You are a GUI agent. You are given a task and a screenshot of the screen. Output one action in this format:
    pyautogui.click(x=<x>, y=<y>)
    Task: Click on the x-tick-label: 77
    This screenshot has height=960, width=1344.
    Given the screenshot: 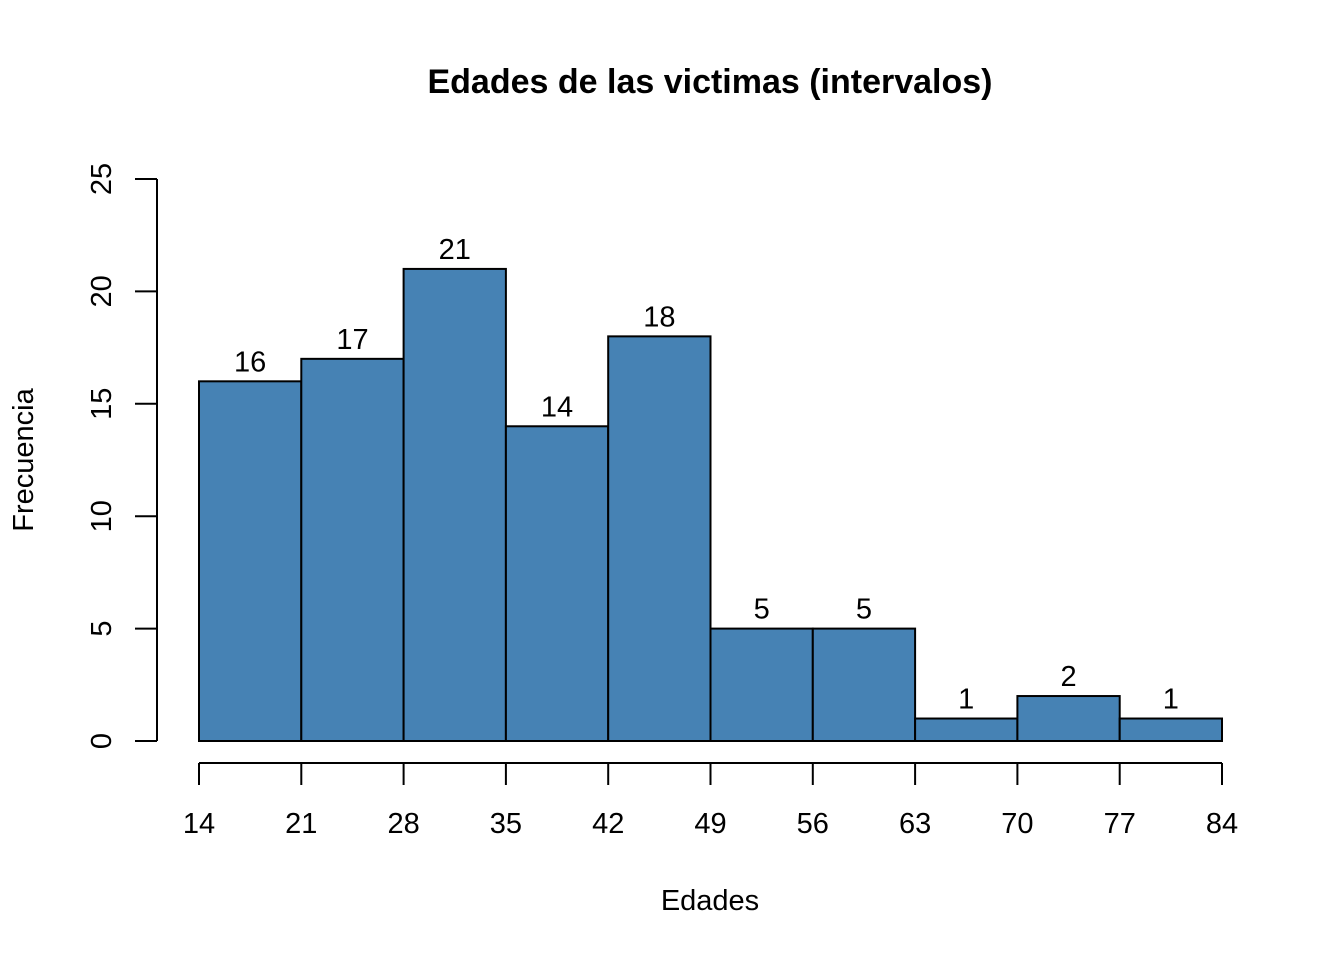 What is the action you would take?
    pyautogui.click(x=1120, y=824)
    